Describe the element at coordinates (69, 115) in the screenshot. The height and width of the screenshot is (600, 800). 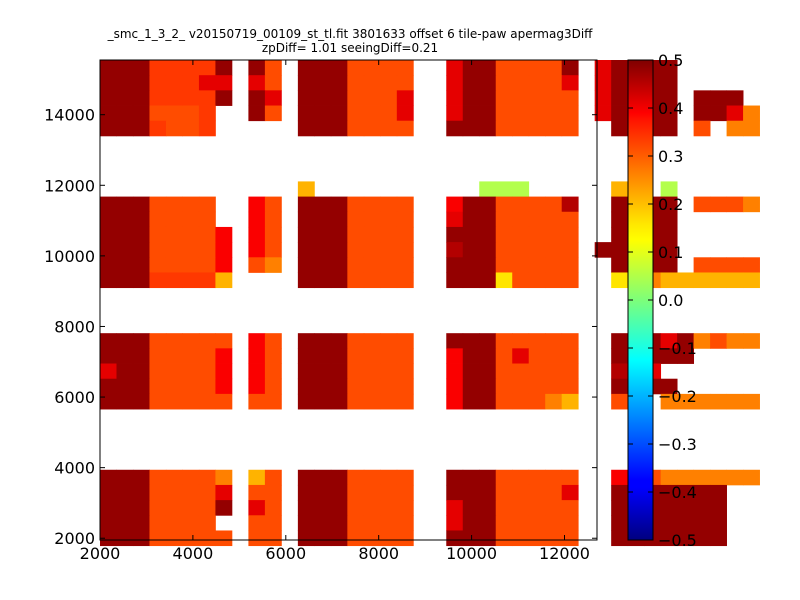
I see `y-tick-label: 14000` at that location.